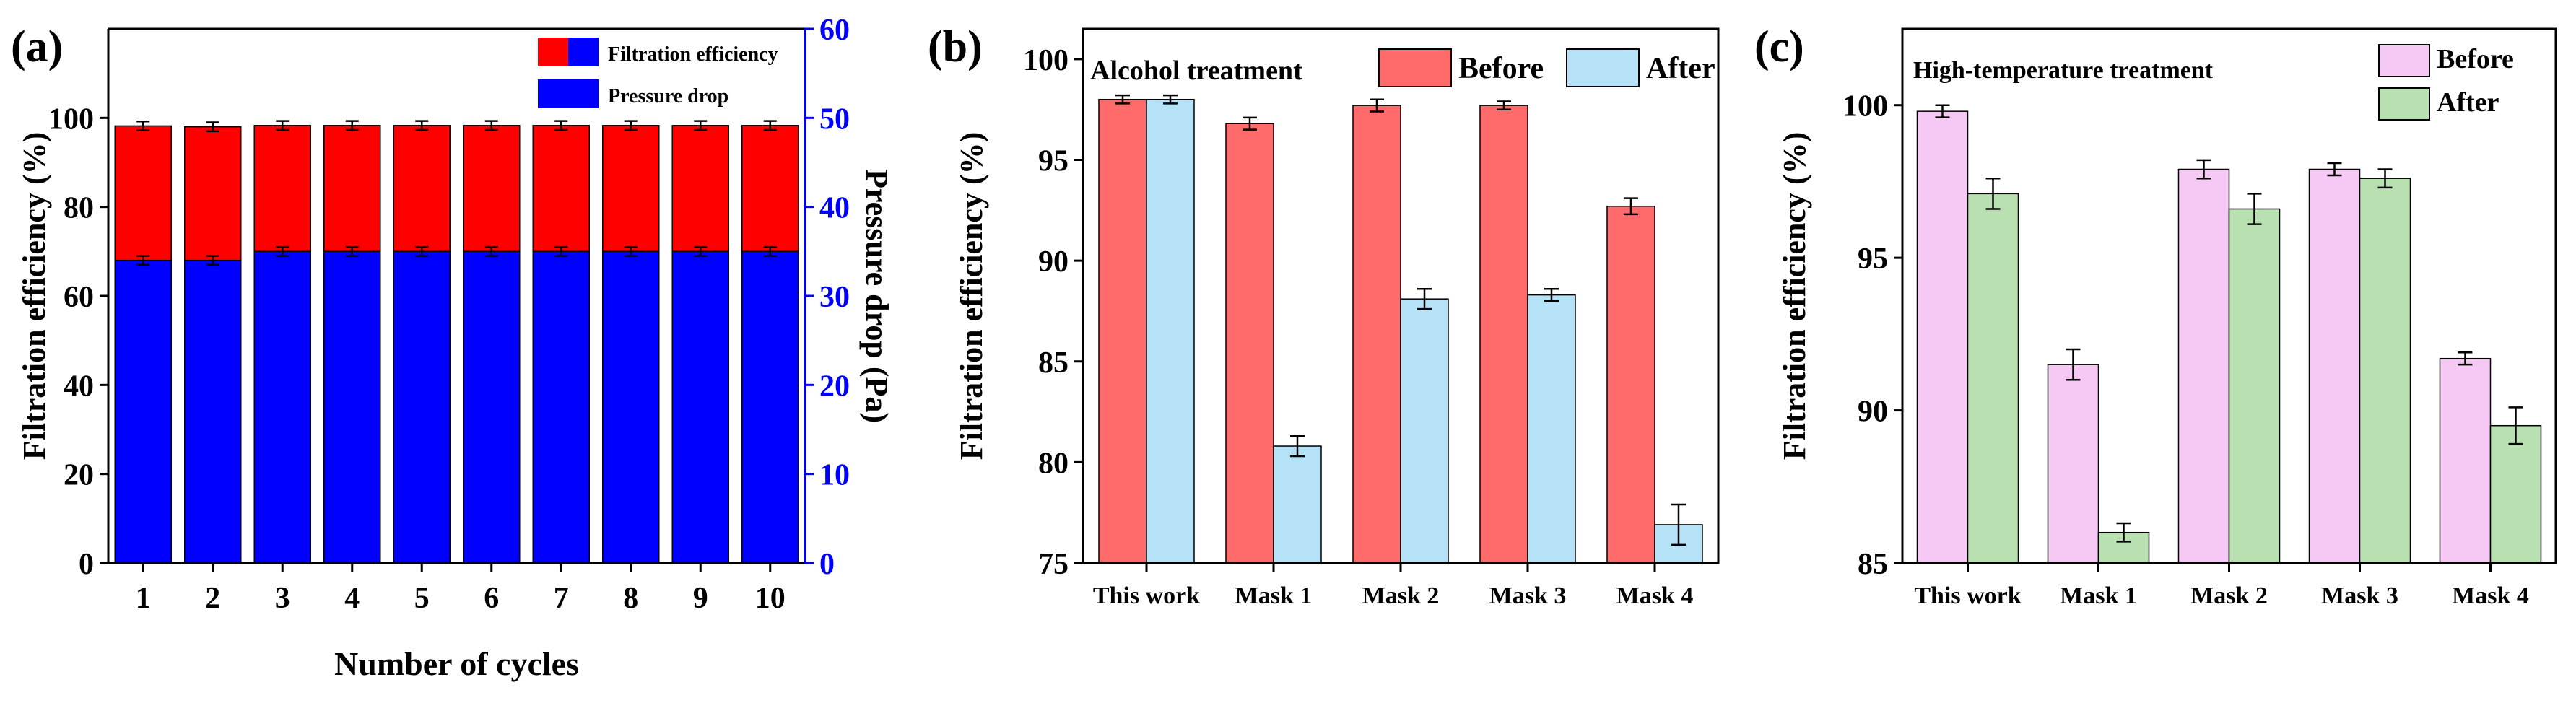 This screenshot has width=2576, height=703. Describe the element at coordinates (561, 598) in the screenshot. I see `x-tick-label: 7` at that location.